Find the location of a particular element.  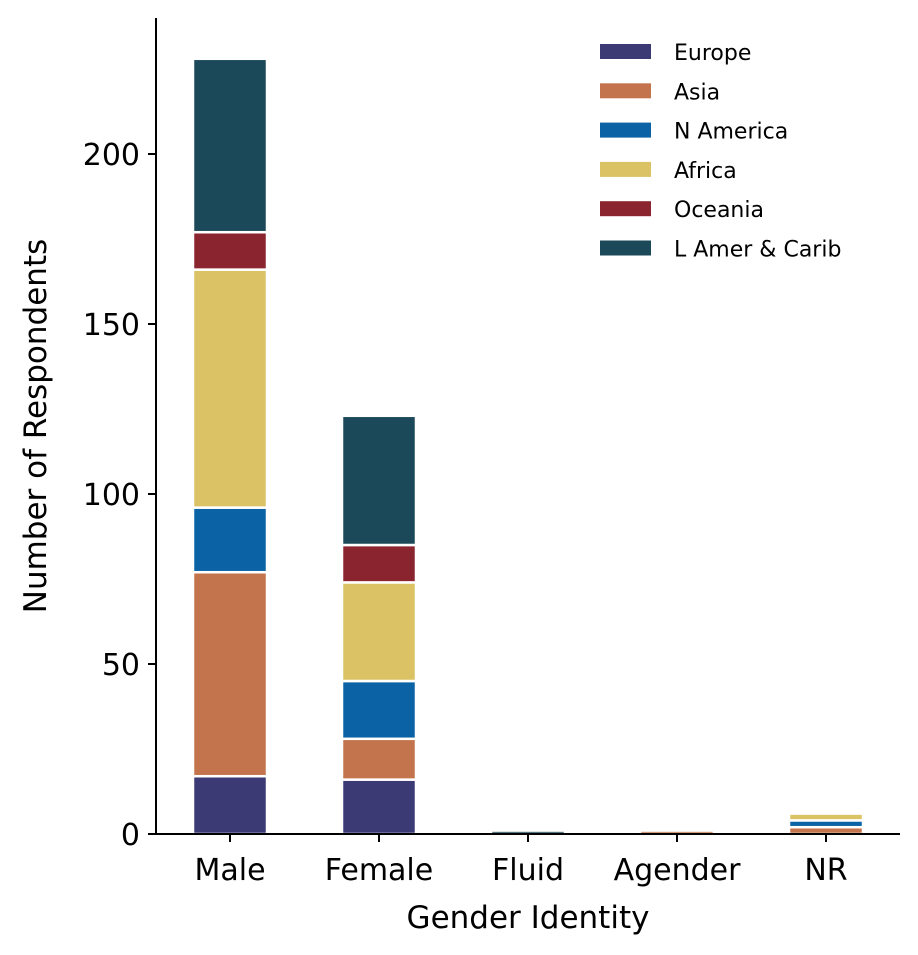

y-tick-label: 100 is located at coordinates (111, 495).